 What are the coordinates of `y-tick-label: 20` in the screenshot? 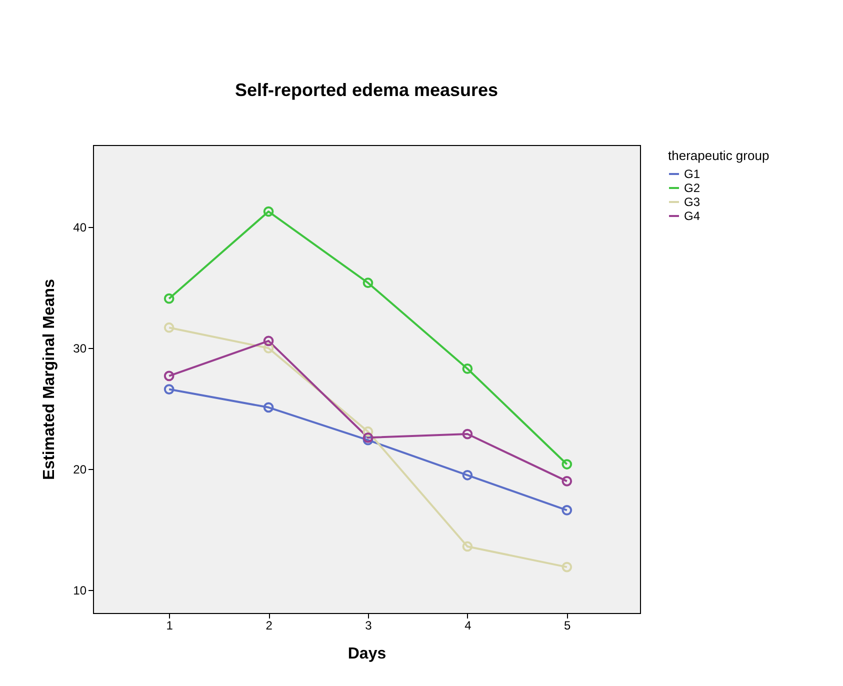 It's located at (80, 469).